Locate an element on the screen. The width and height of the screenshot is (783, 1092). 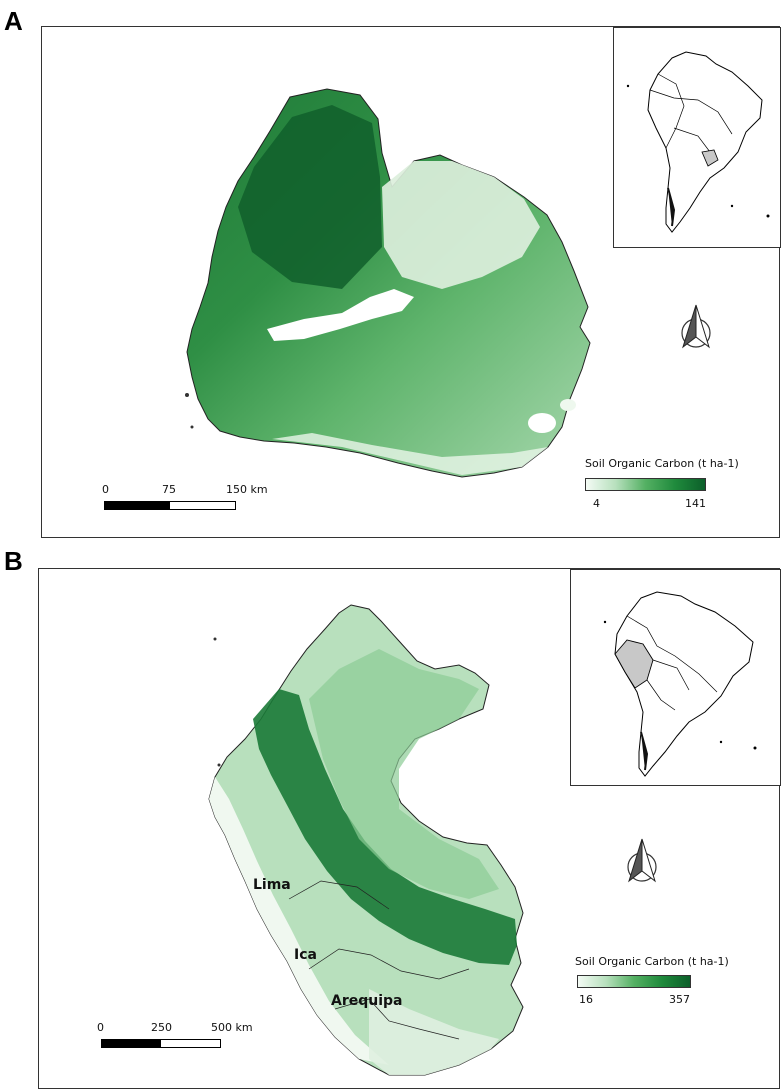
high-carbon-region is located at coordinates (310, 197).